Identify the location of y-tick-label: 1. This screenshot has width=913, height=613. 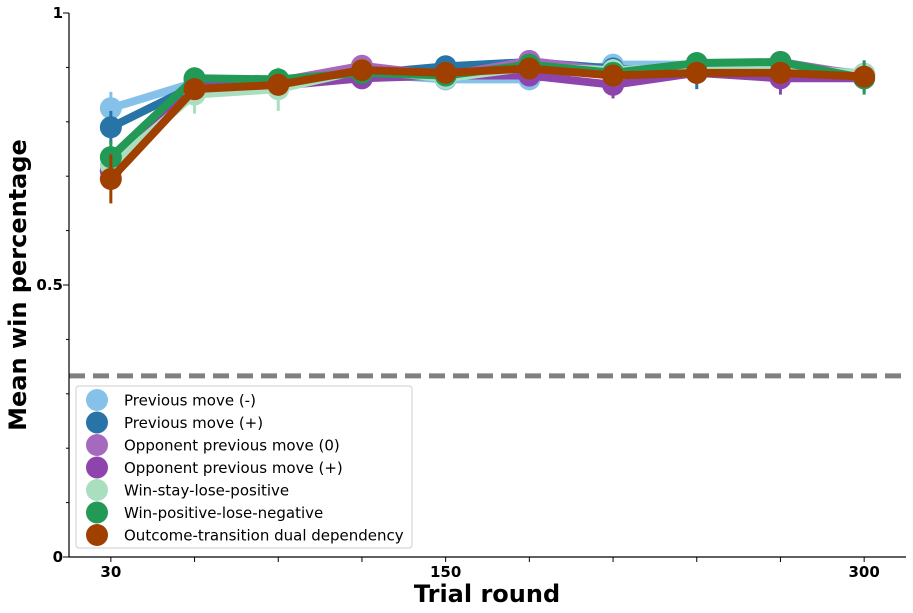
(58, 13).